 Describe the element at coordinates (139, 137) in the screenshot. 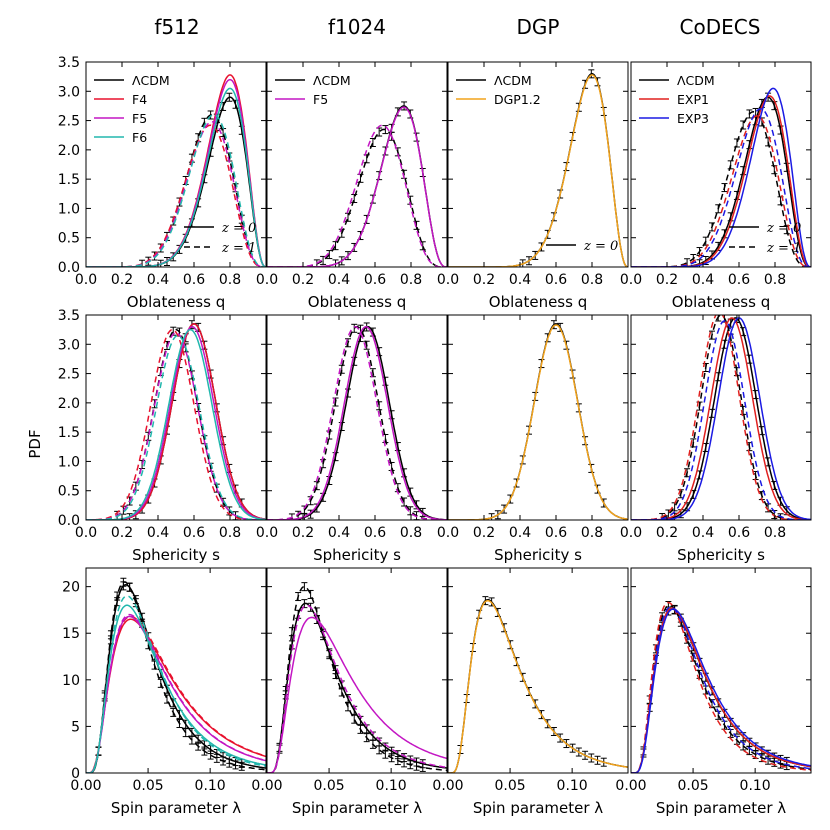

I see `legend-label-f6: F6` at that location.